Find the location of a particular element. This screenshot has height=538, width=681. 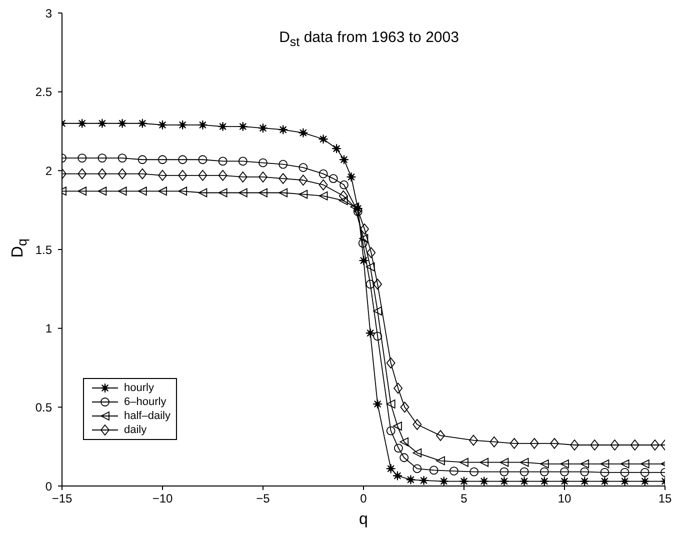

y-tick-label: 0 is located at coordinates (48, 486).